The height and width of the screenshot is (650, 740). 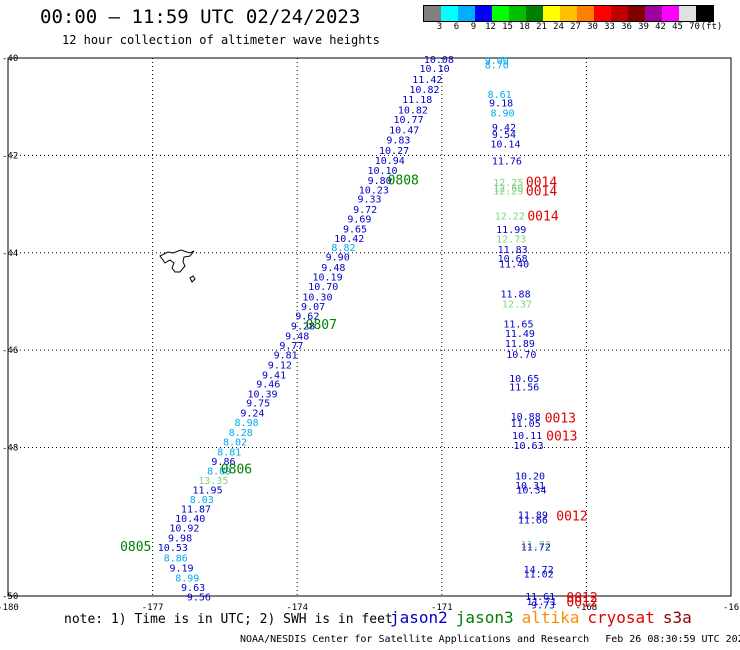 I want to click on island-landmass, so click(x=177, y=266).